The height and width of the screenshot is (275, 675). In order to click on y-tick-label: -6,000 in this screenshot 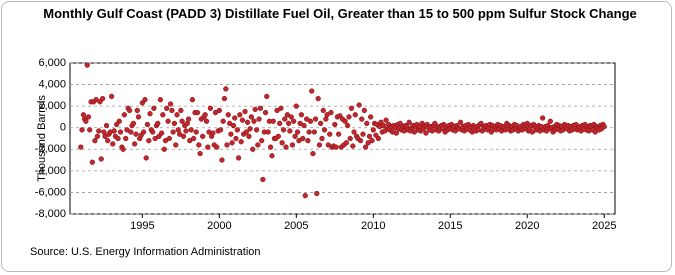, I will do `click(50, 192)`.